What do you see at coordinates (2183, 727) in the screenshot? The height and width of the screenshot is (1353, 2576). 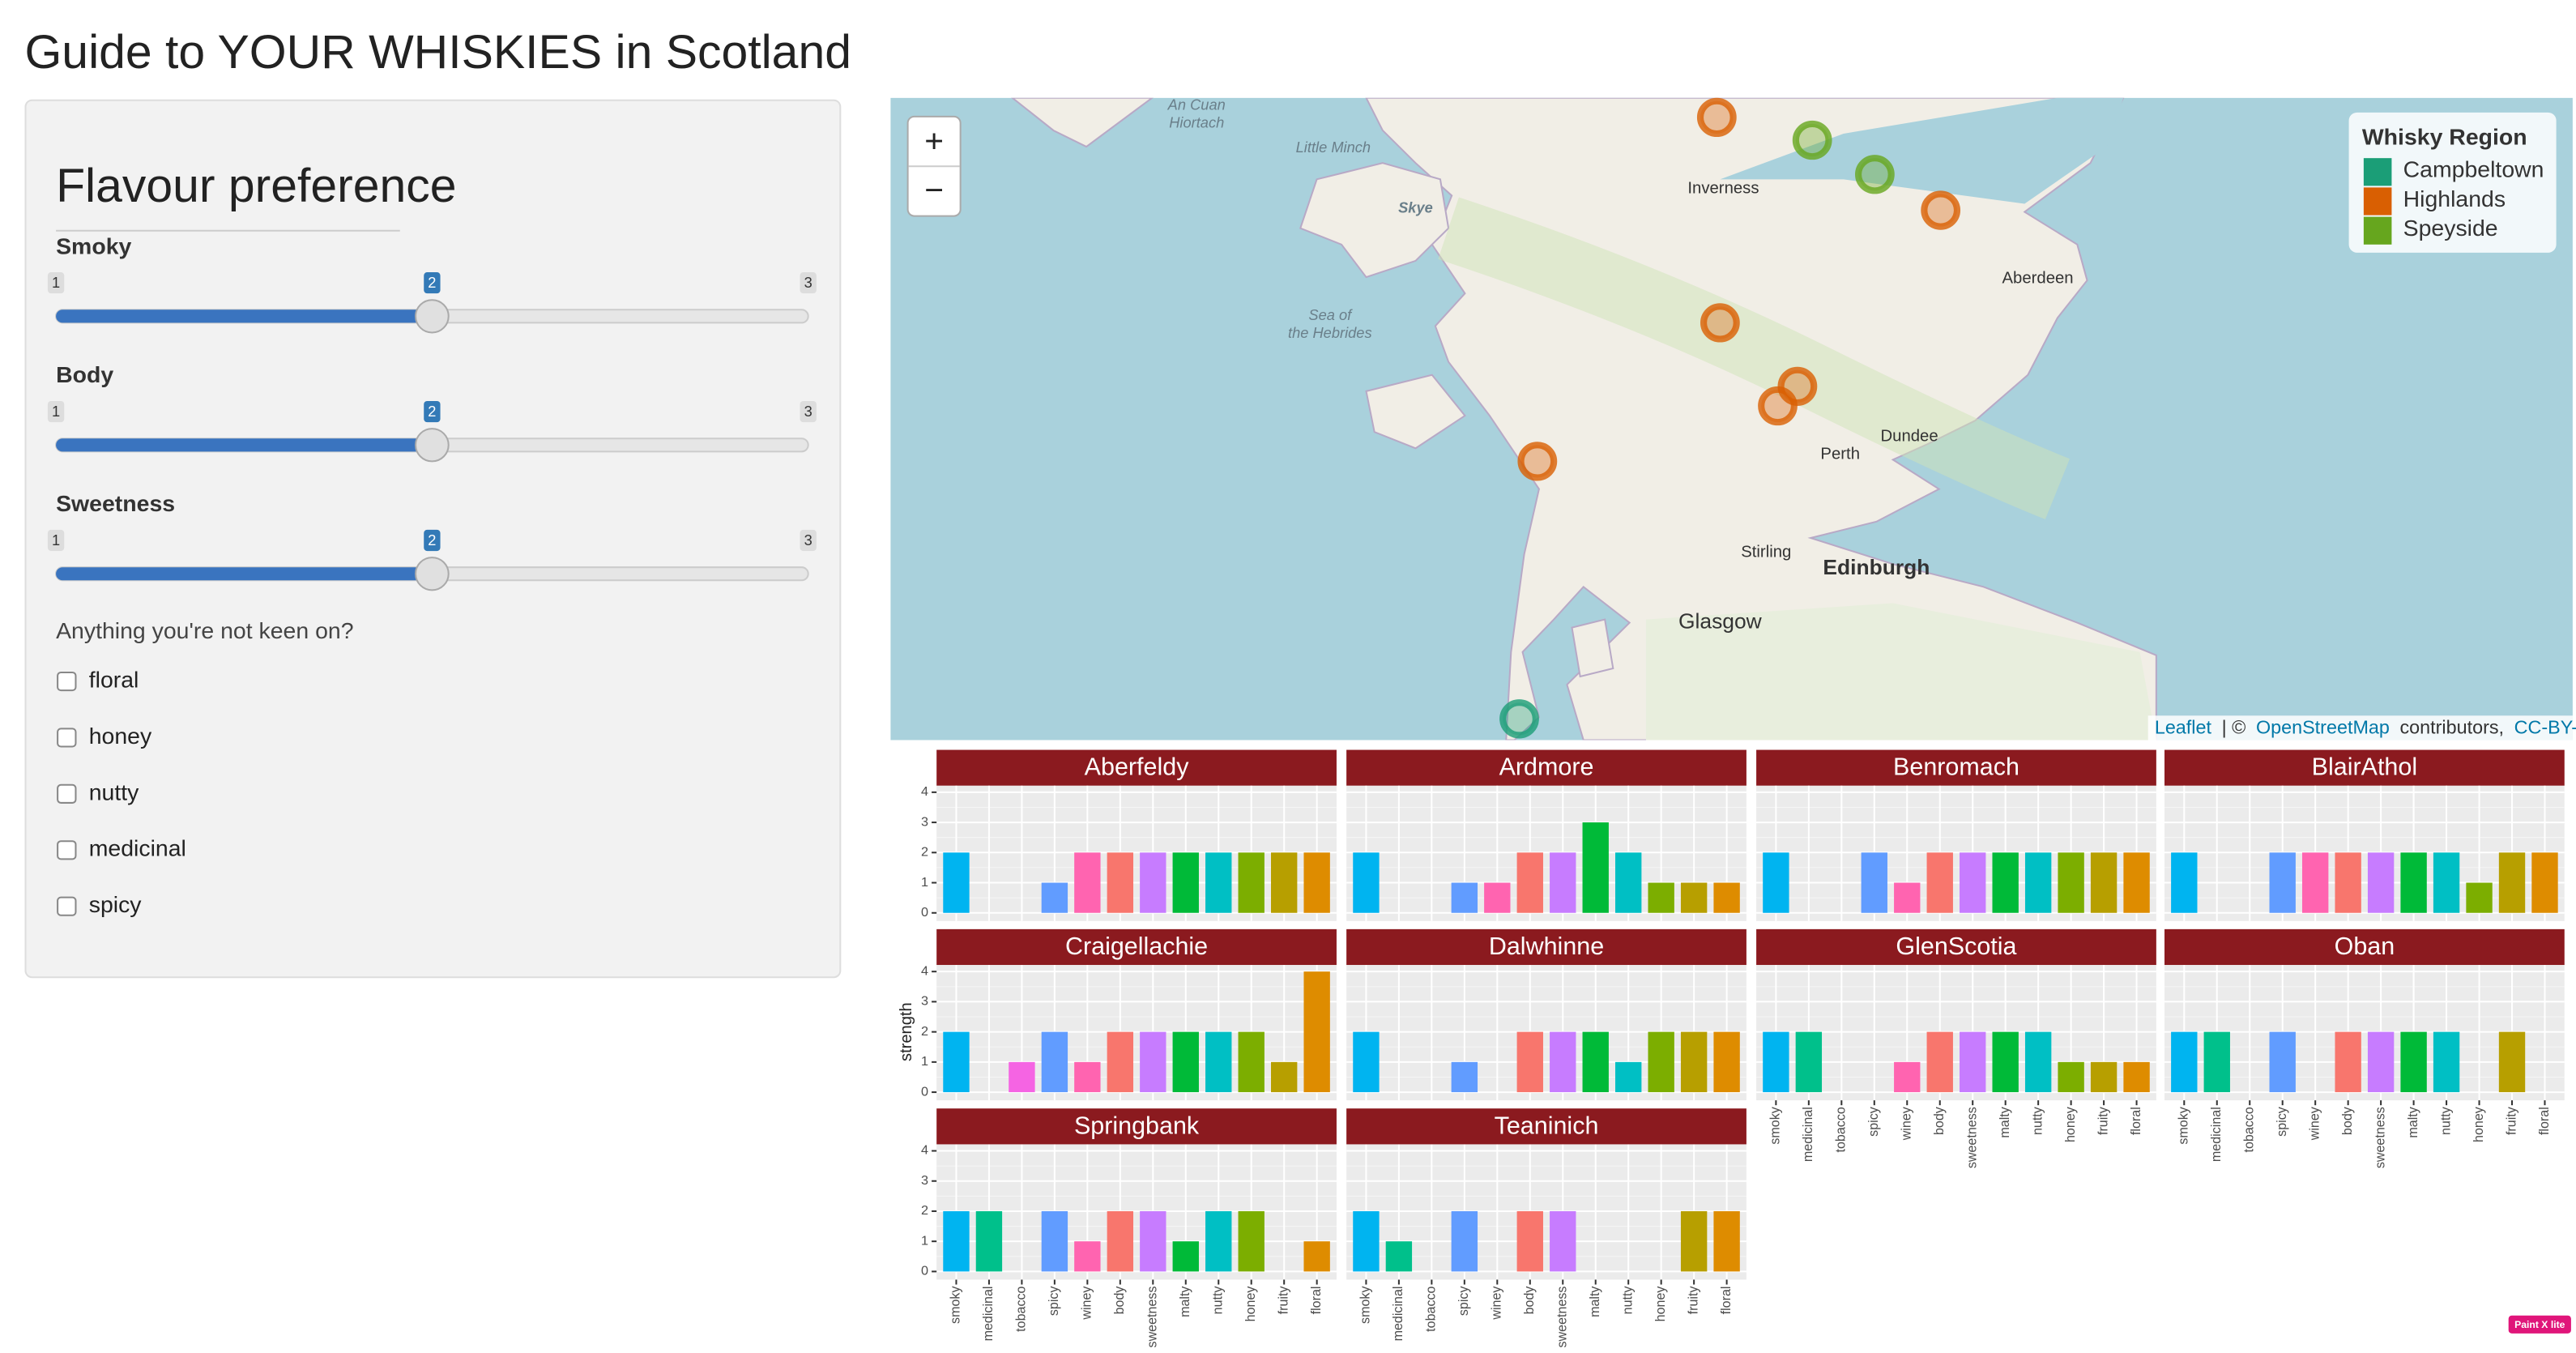 I see `leaflet-link: Leaflet` at bounding box center [2183, 727].